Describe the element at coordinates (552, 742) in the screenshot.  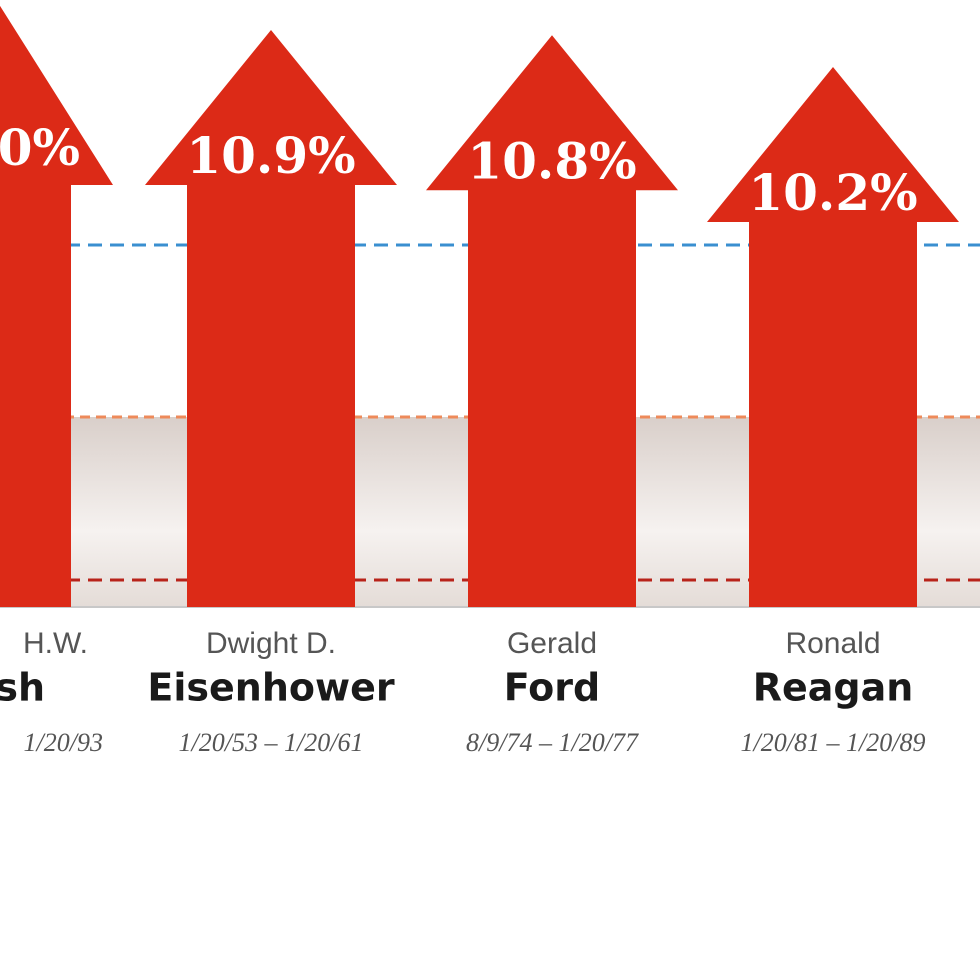
I see `term: 8/9/74 – 1/20/77` at that location.